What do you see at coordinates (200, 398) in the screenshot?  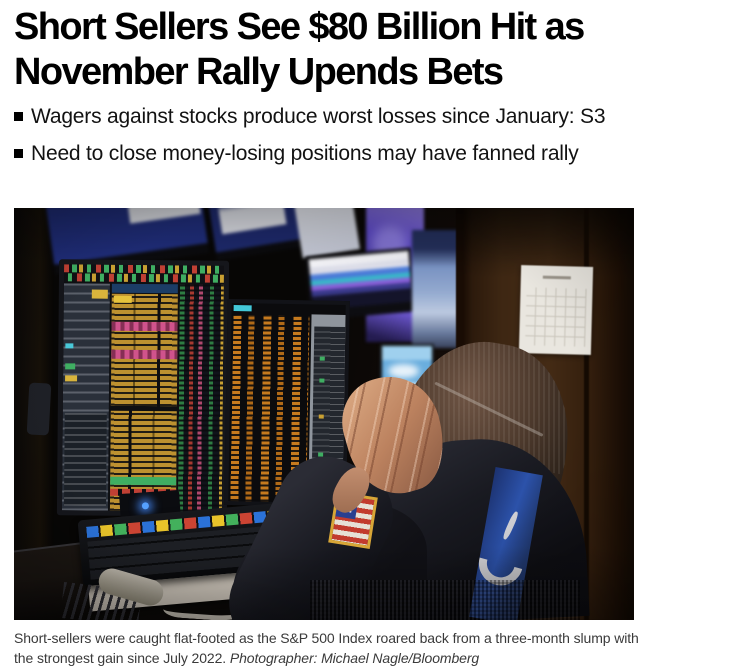 I see `price-grid-panel` at bounding box center [200, 398].